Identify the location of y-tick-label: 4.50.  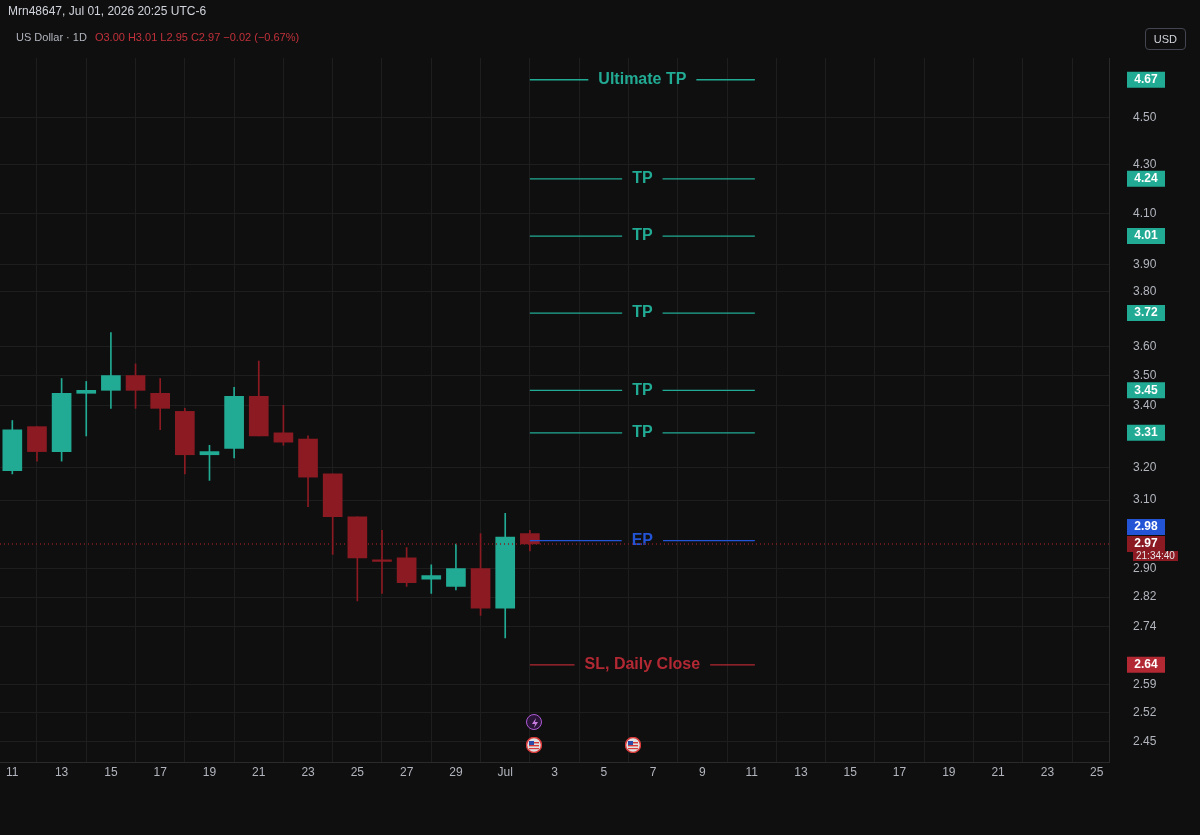
(1145, 117).